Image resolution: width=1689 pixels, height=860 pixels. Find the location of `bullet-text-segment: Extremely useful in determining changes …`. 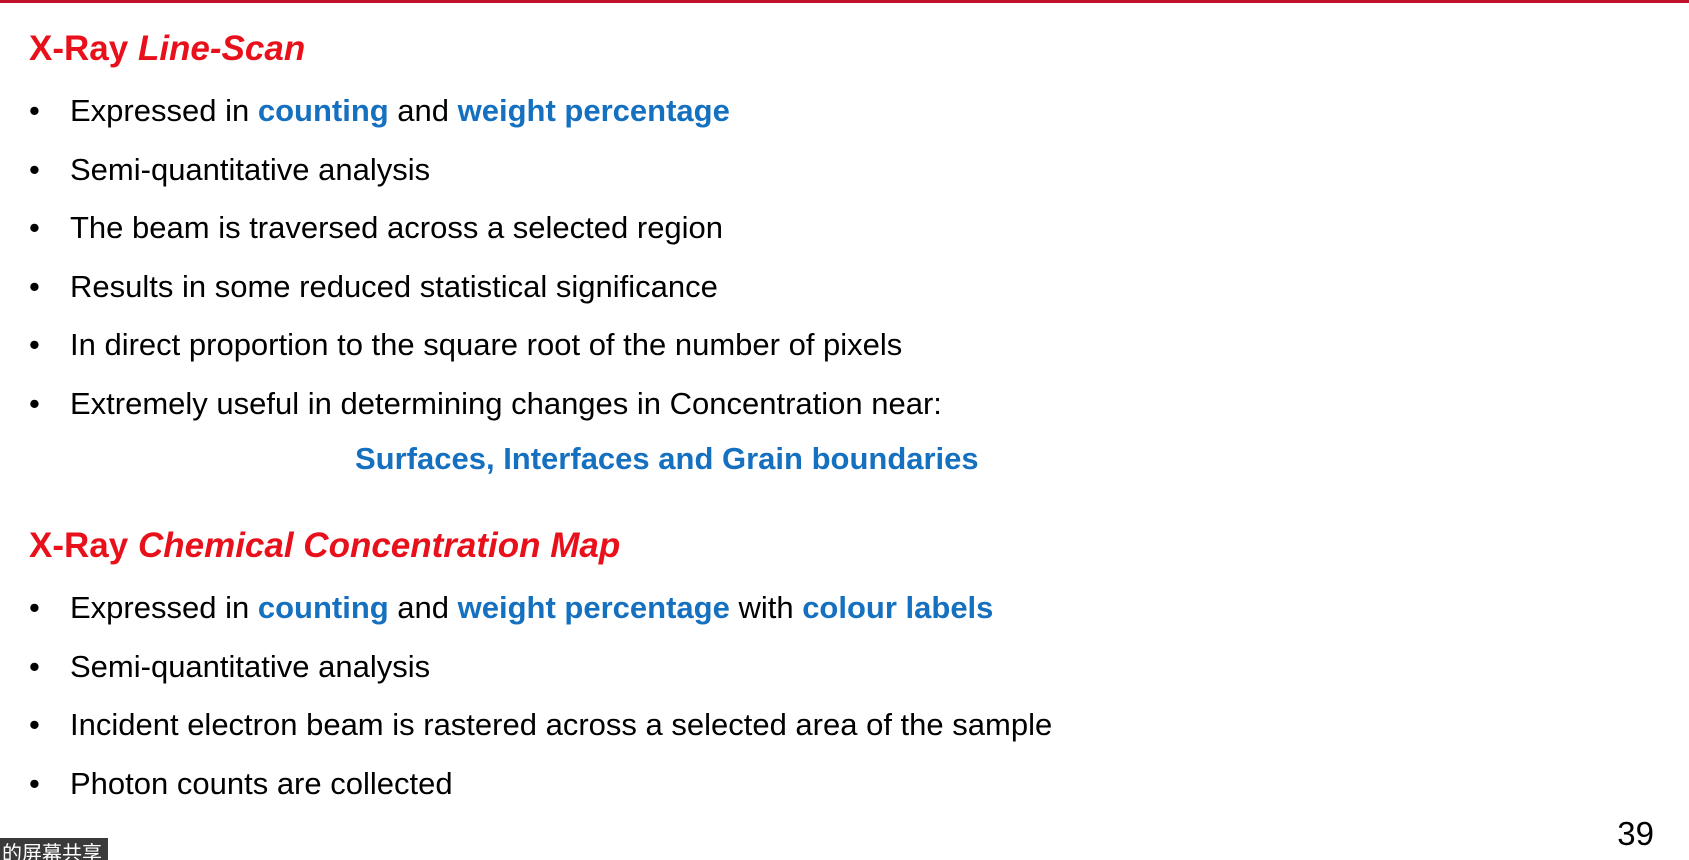

bullet-text-segment: Extremely useful in determining changes … is located at coordinates (506, 403).